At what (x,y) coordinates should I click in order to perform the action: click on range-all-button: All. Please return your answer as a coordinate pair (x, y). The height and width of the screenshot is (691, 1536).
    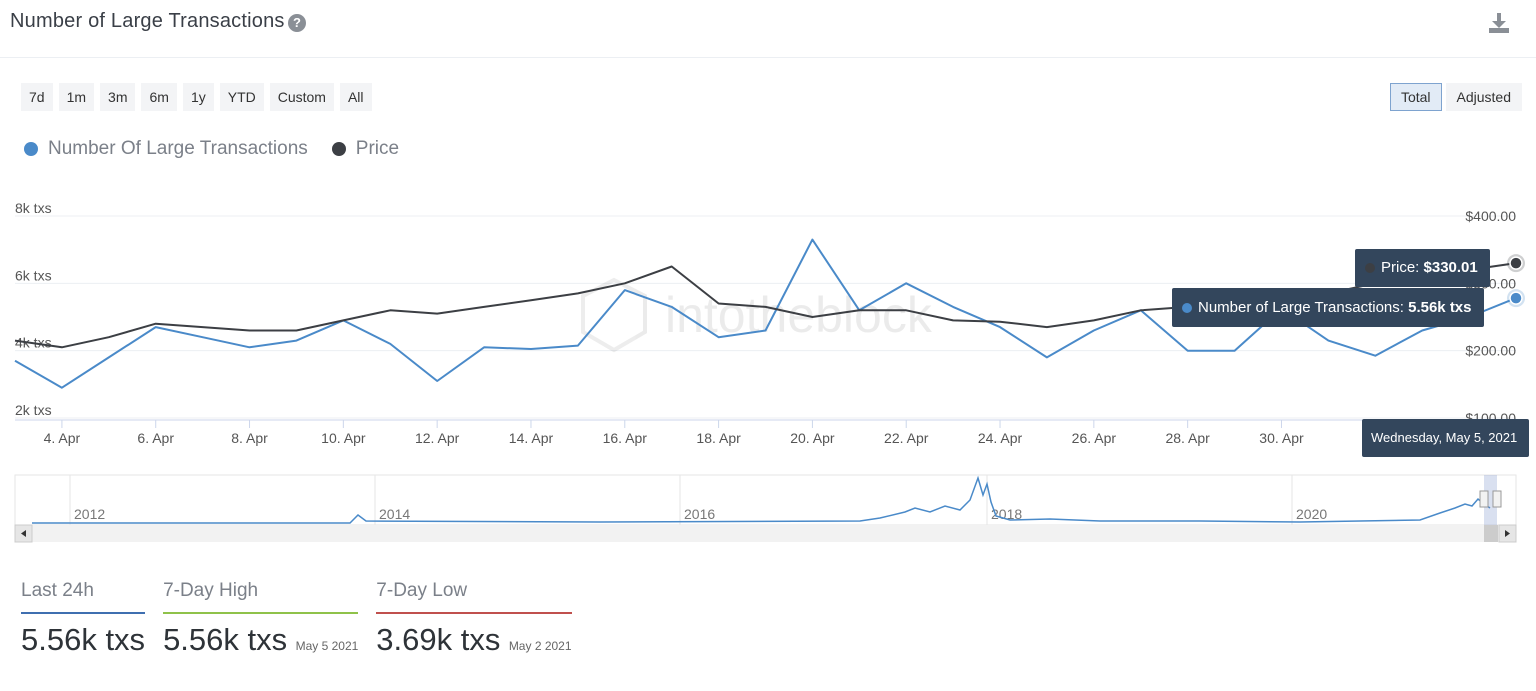
    Looking at the image, I should click on (355, 97).